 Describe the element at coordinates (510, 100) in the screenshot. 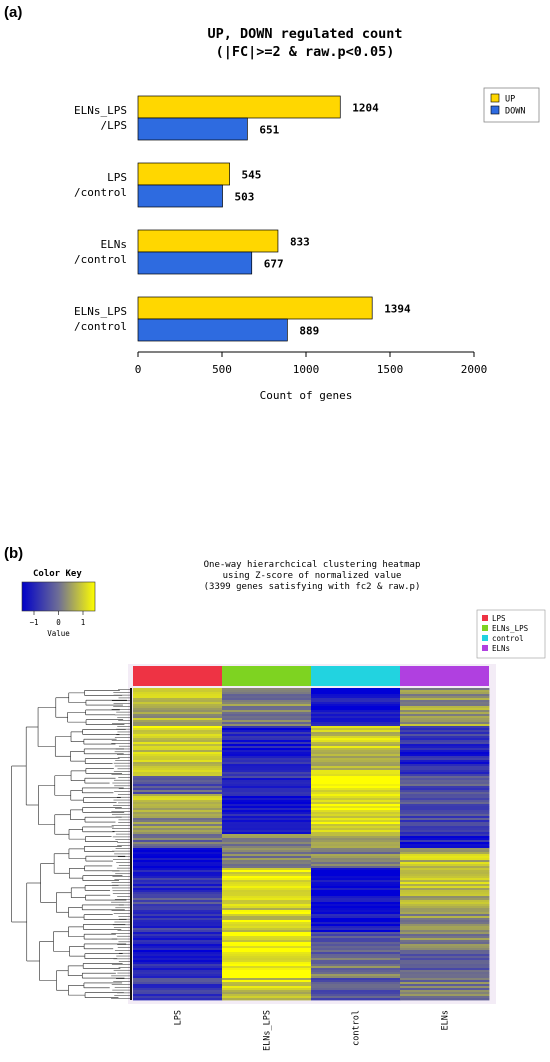

I see `legend-label-up: UP` at that location.